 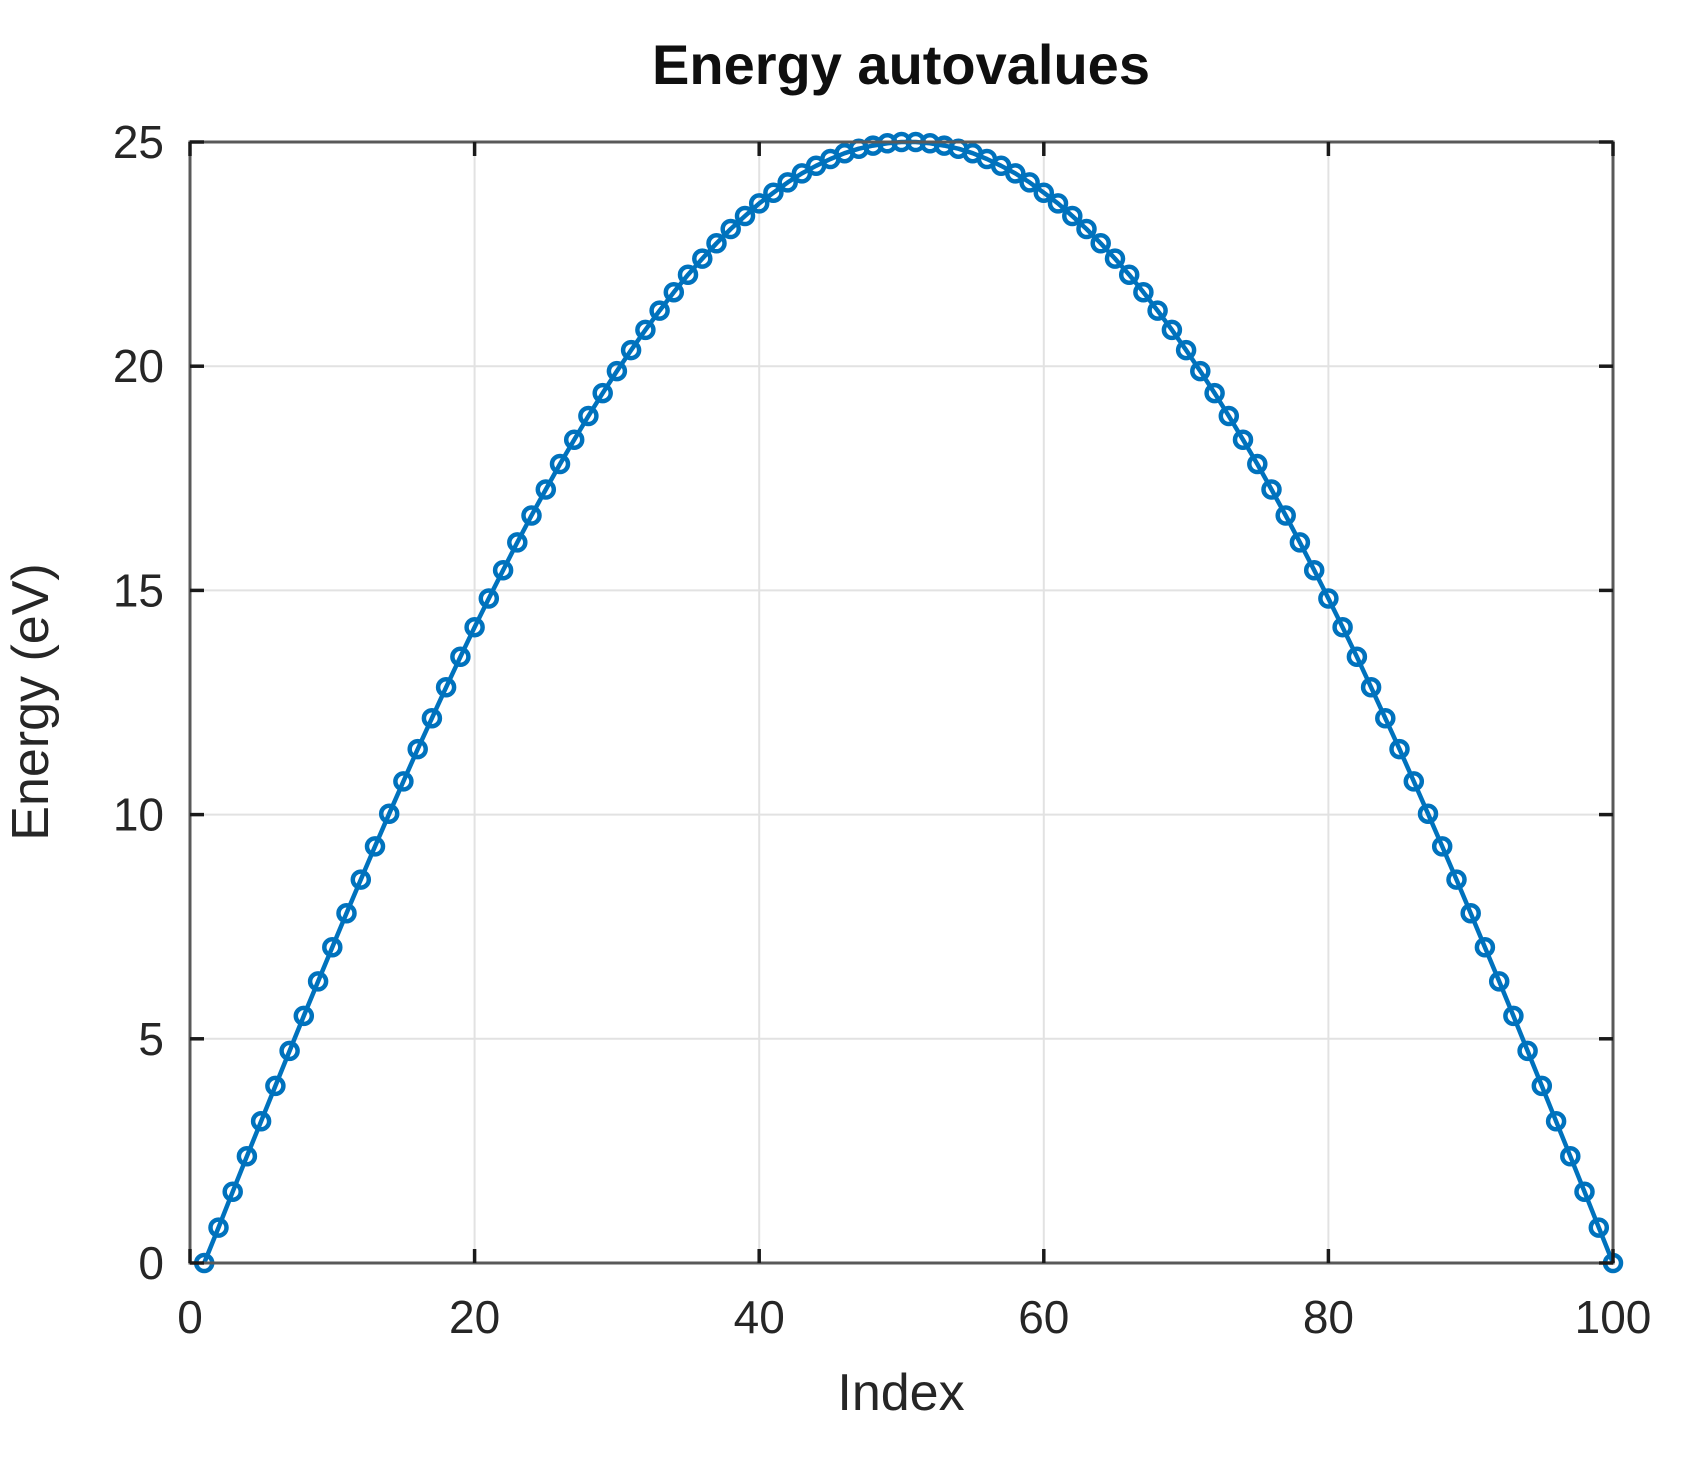 What do you see at coordinates (1043, 1317) in the screenshot?
I see `x-tick-label: 60` at bounding box center [1043, 1317].